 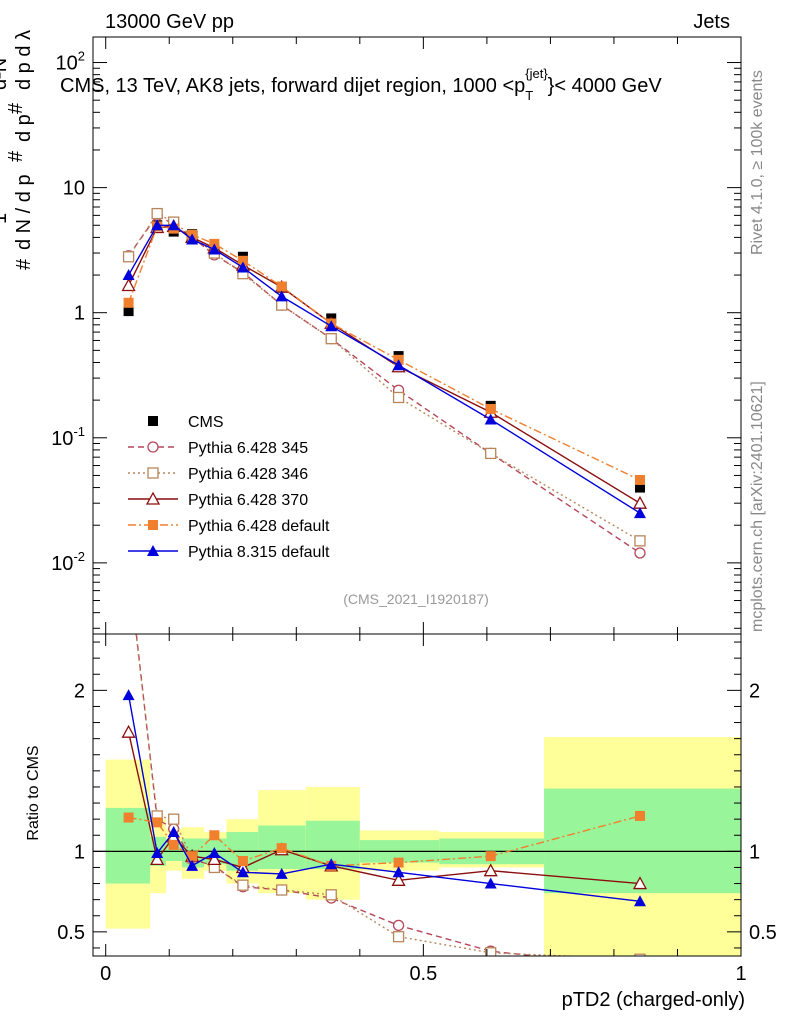 What do you see at coordinates (206, 422) in the screenshot?
I see `legend-label: CMS` at bounding box center [206, 422].